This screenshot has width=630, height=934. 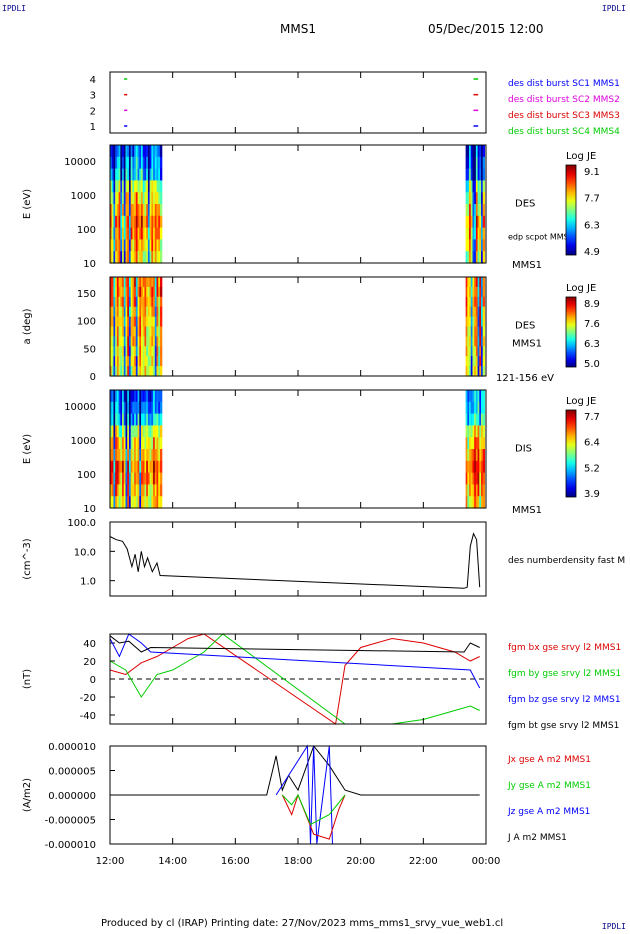 I want to click on heatmap-ytick-label: 1000, so click(x=83, y=441).